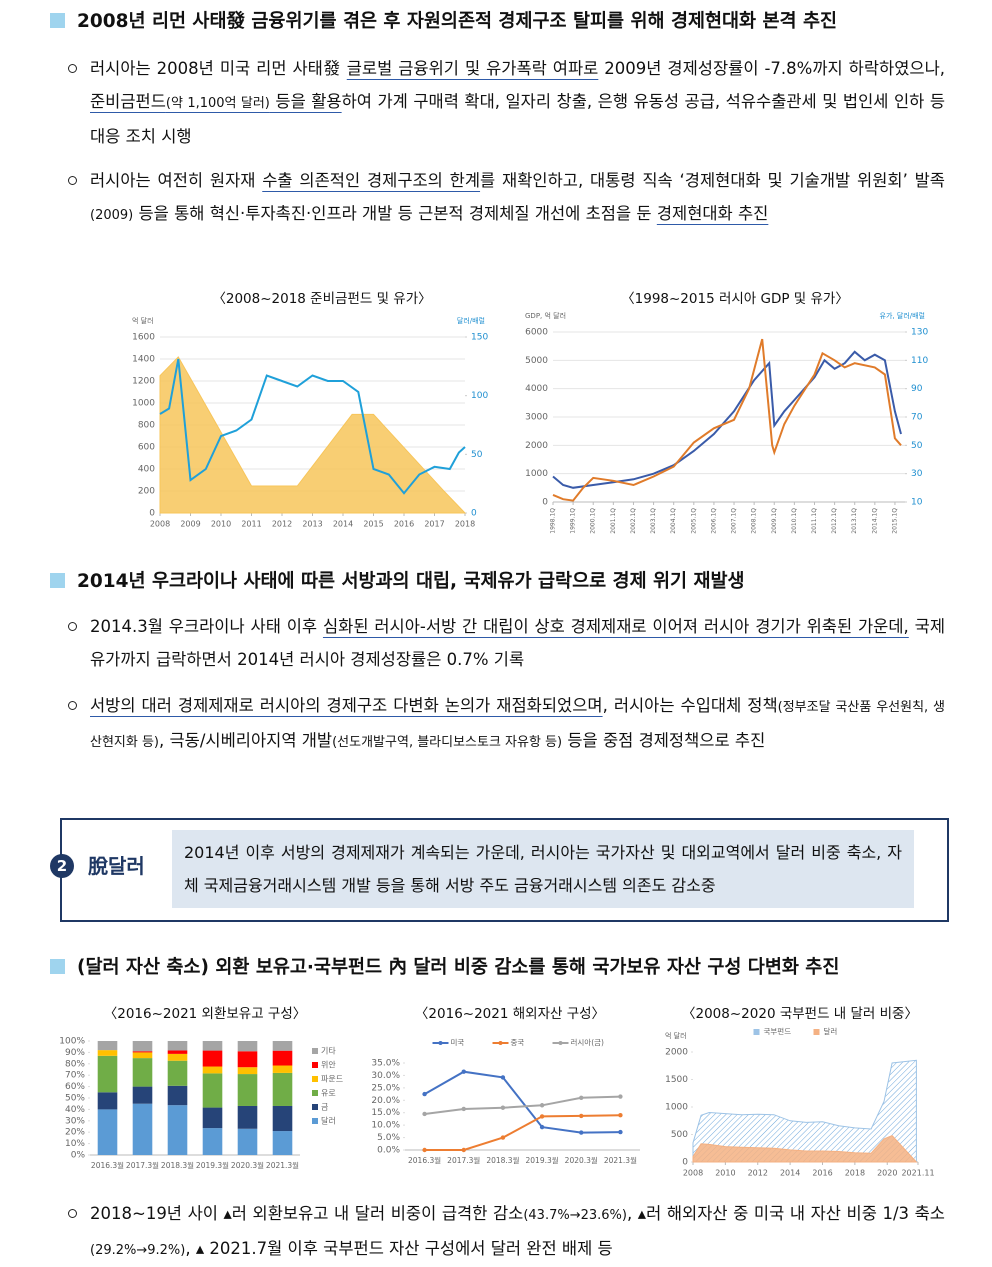 The width and height of the screenshot is (992, 1267). I want to click on chart-title: 〈2016~2021 외환보유고 구성〉, so click(205, 1014).